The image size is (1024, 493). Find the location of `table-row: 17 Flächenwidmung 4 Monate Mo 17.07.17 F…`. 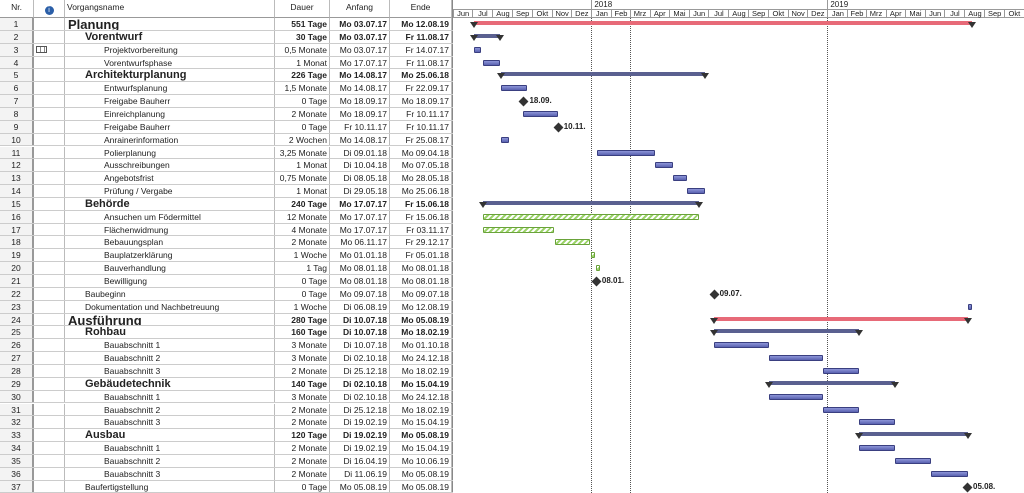

table-row: 17 Flächenwidmung 4 Monate Mo 17.07.17 F… is located at coordinates (226, 230).